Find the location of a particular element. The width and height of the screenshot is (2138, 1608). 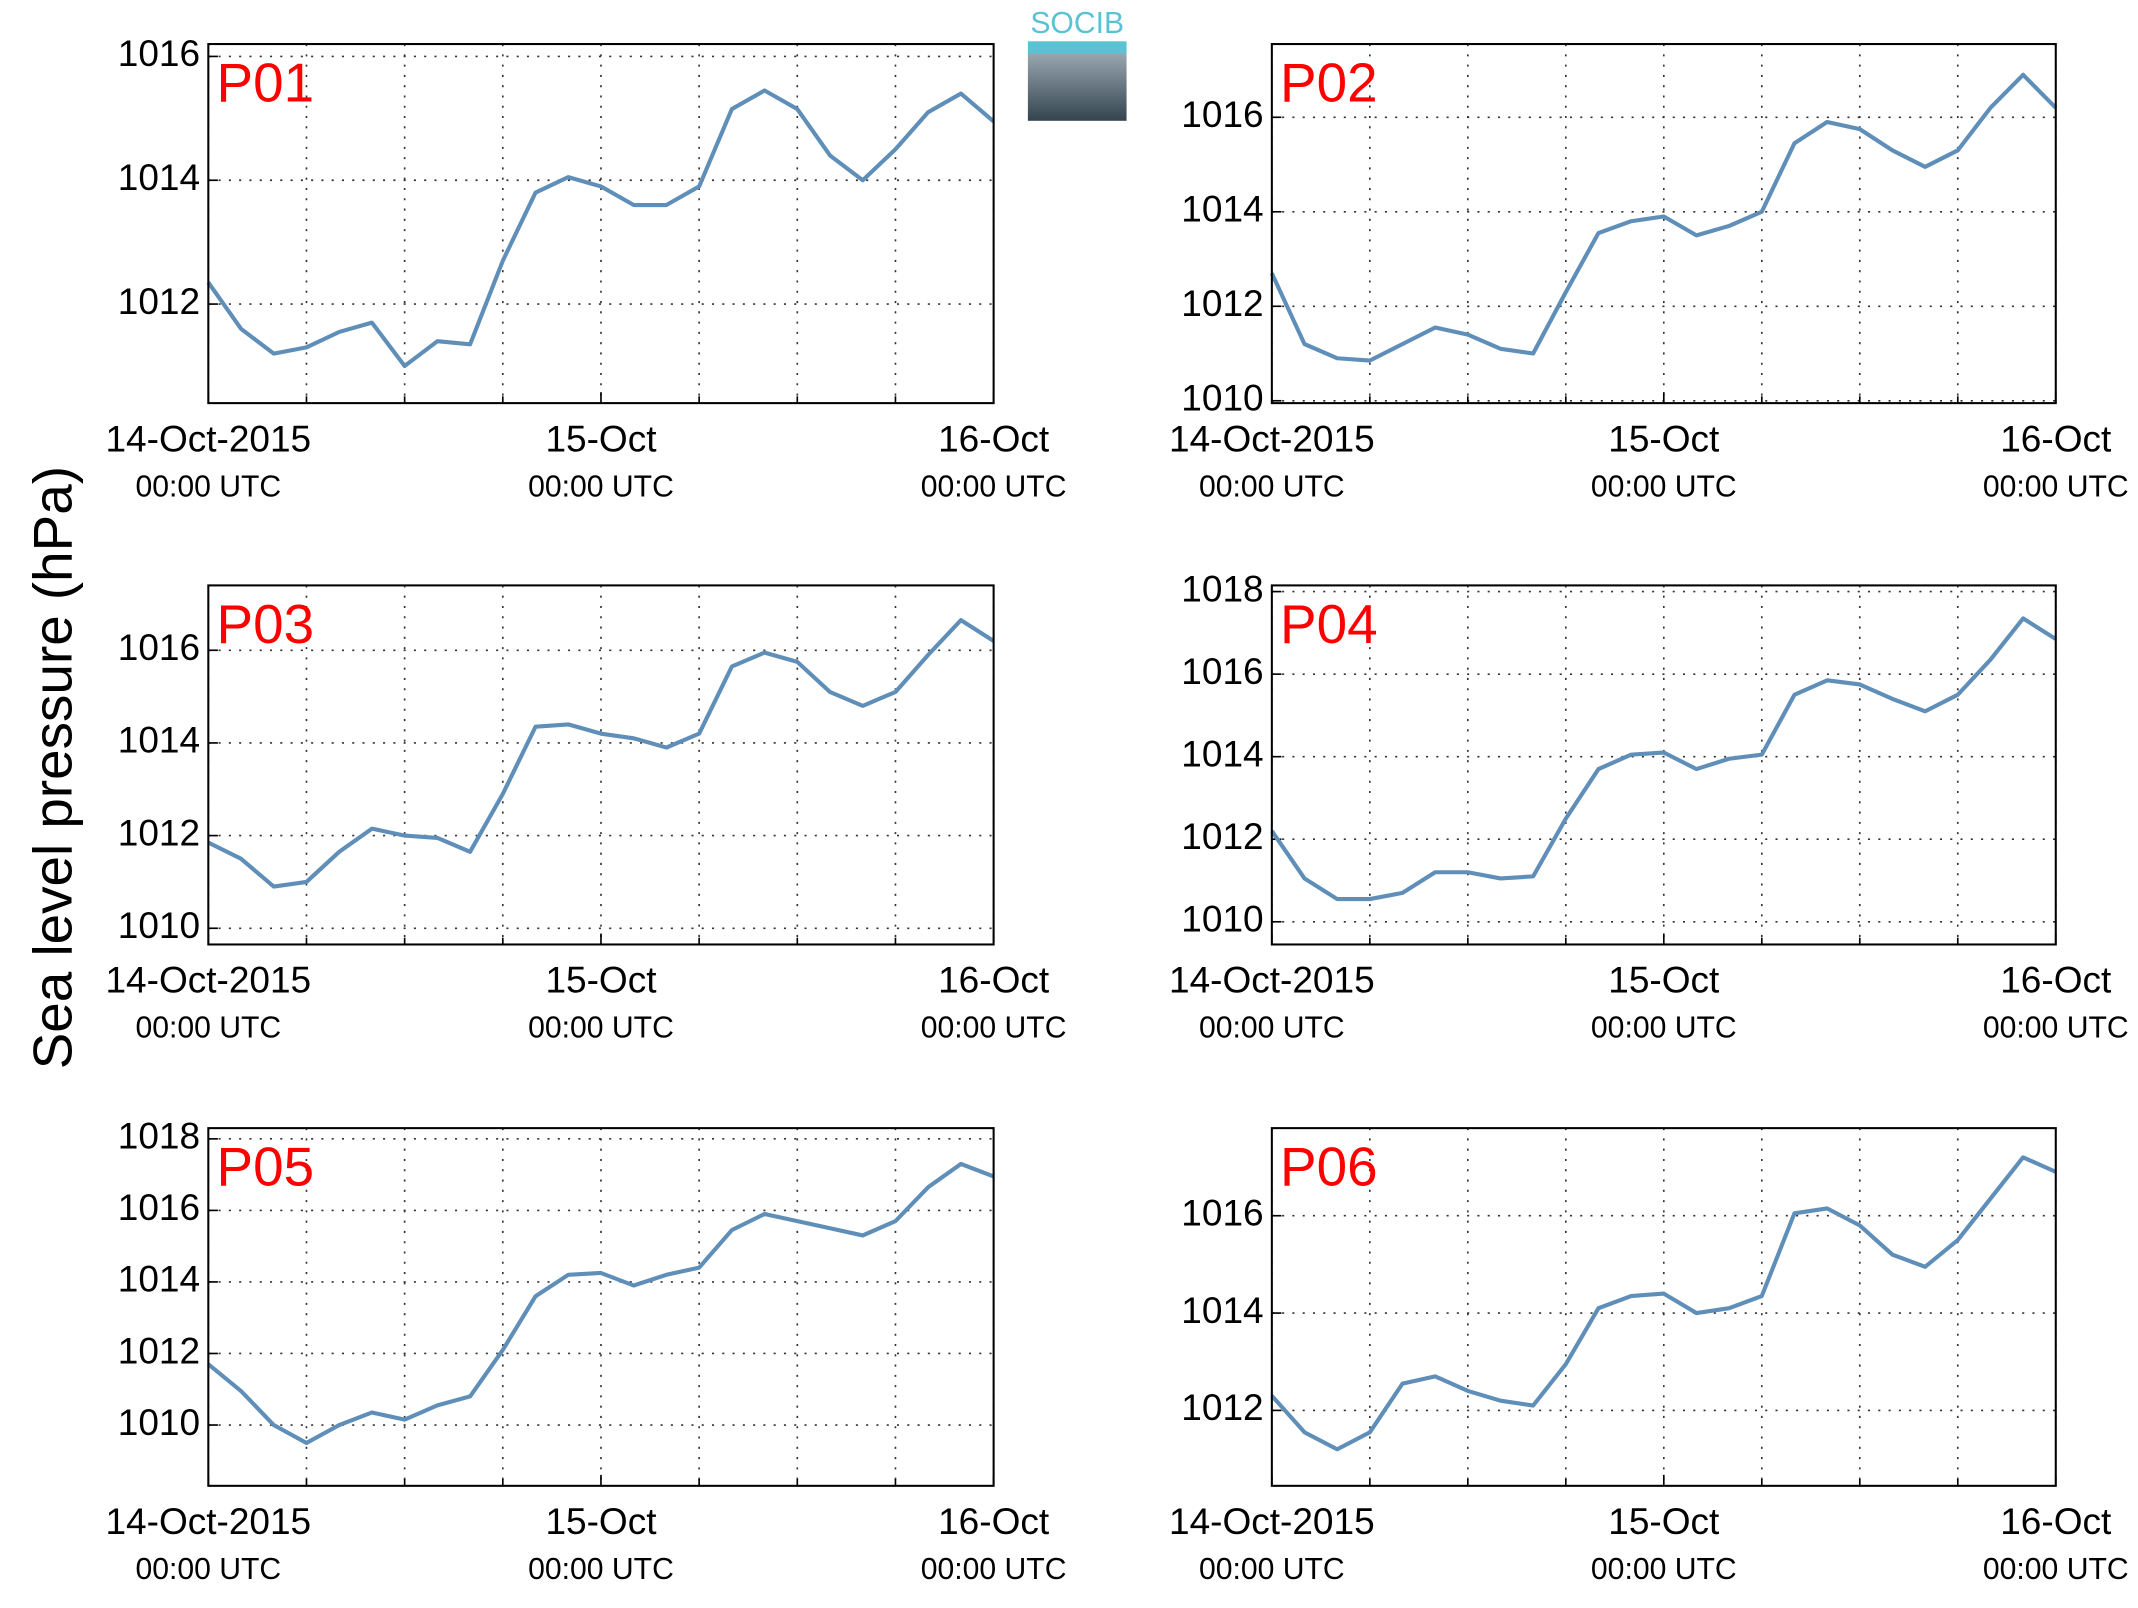

logo-text: SOCIB is located at coordinates (1077, 23).